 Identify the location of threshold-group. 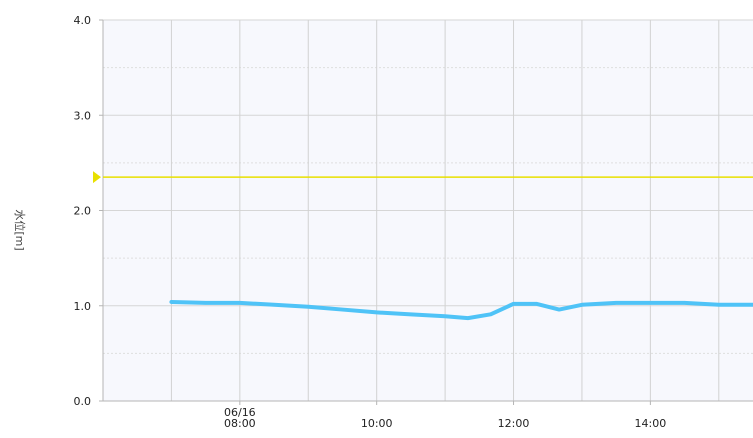
(423, 177).